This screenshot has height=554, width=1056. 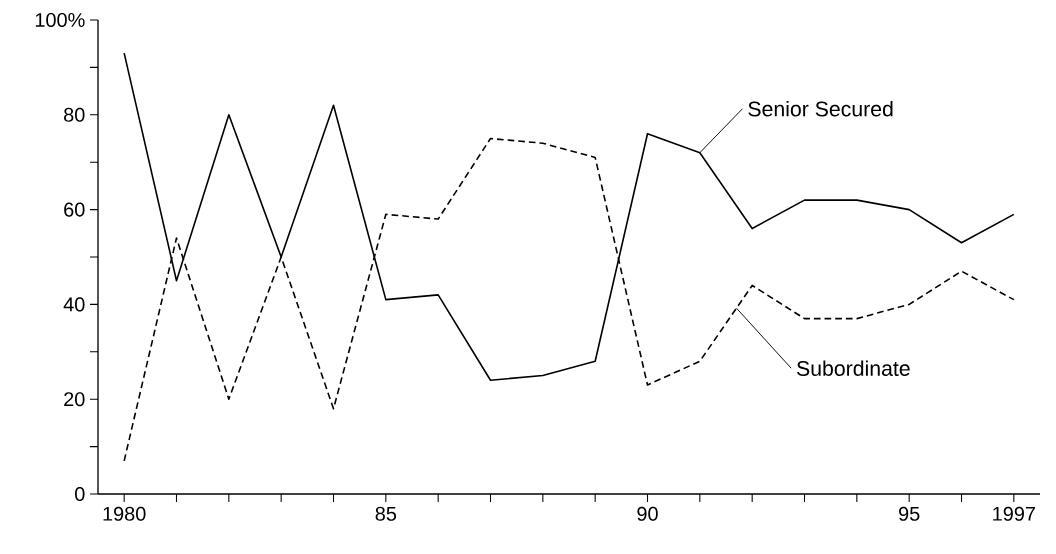 I want to click on y-tick-label: 60, so click(x=74, y=209).